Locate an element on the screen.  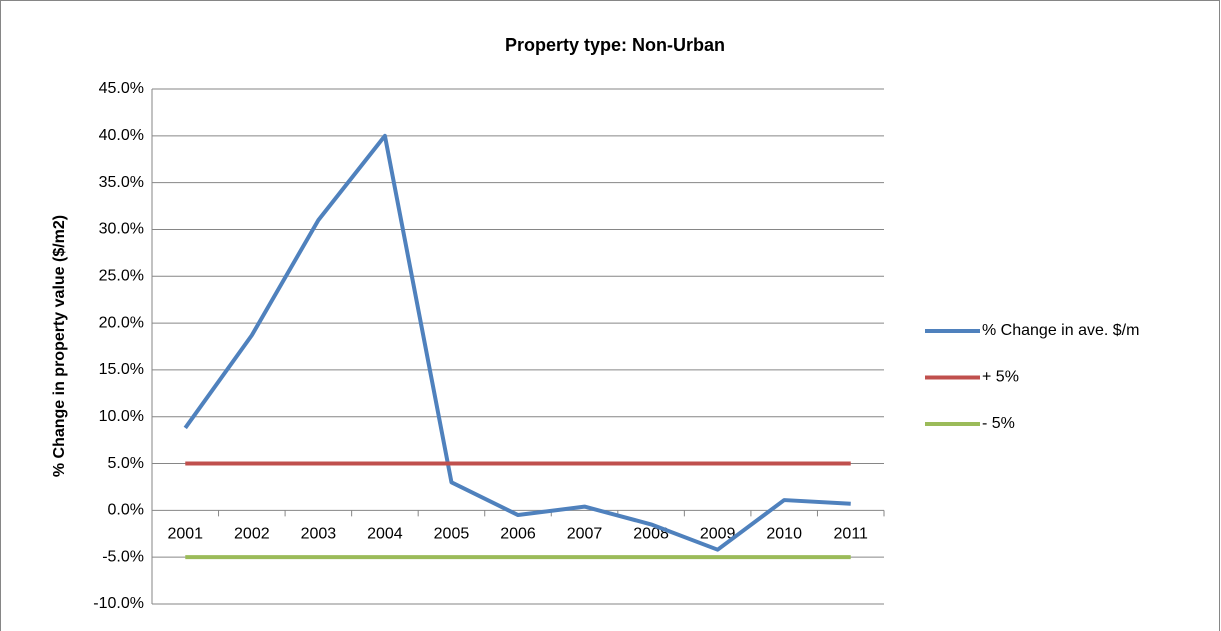
x-tick-label: 2009 is located at coordinates (718, 534).